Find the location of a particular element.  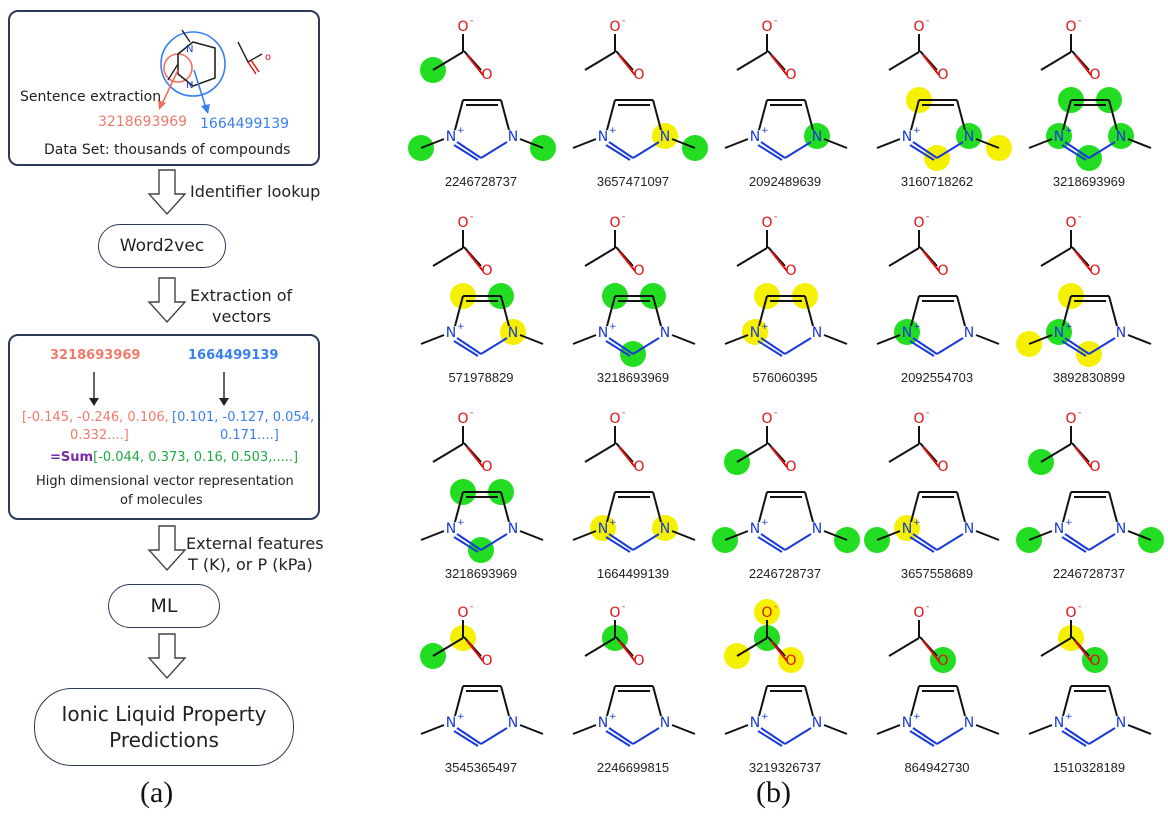

fragment-identifier: 571978829 is located at coordinates (480, 377).